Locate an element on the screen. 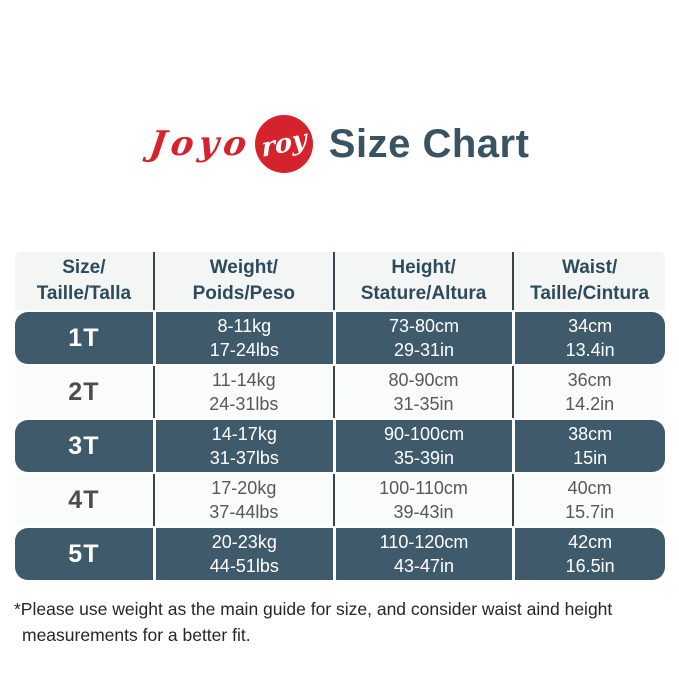 This screenshot has width=679, height=679. waist-cell: 34cm 13.4in is located at coordinates (588, 338).